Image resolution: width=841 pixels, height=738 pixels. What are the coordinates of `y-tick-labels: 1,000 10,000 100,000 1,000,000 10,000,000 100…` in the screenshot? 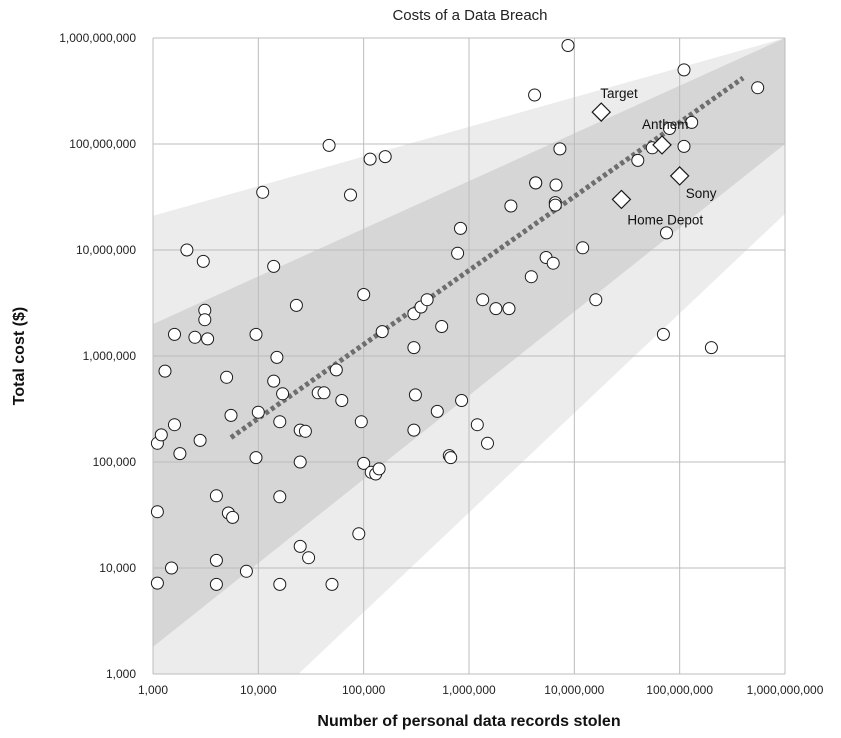 It's located at (97, 356).